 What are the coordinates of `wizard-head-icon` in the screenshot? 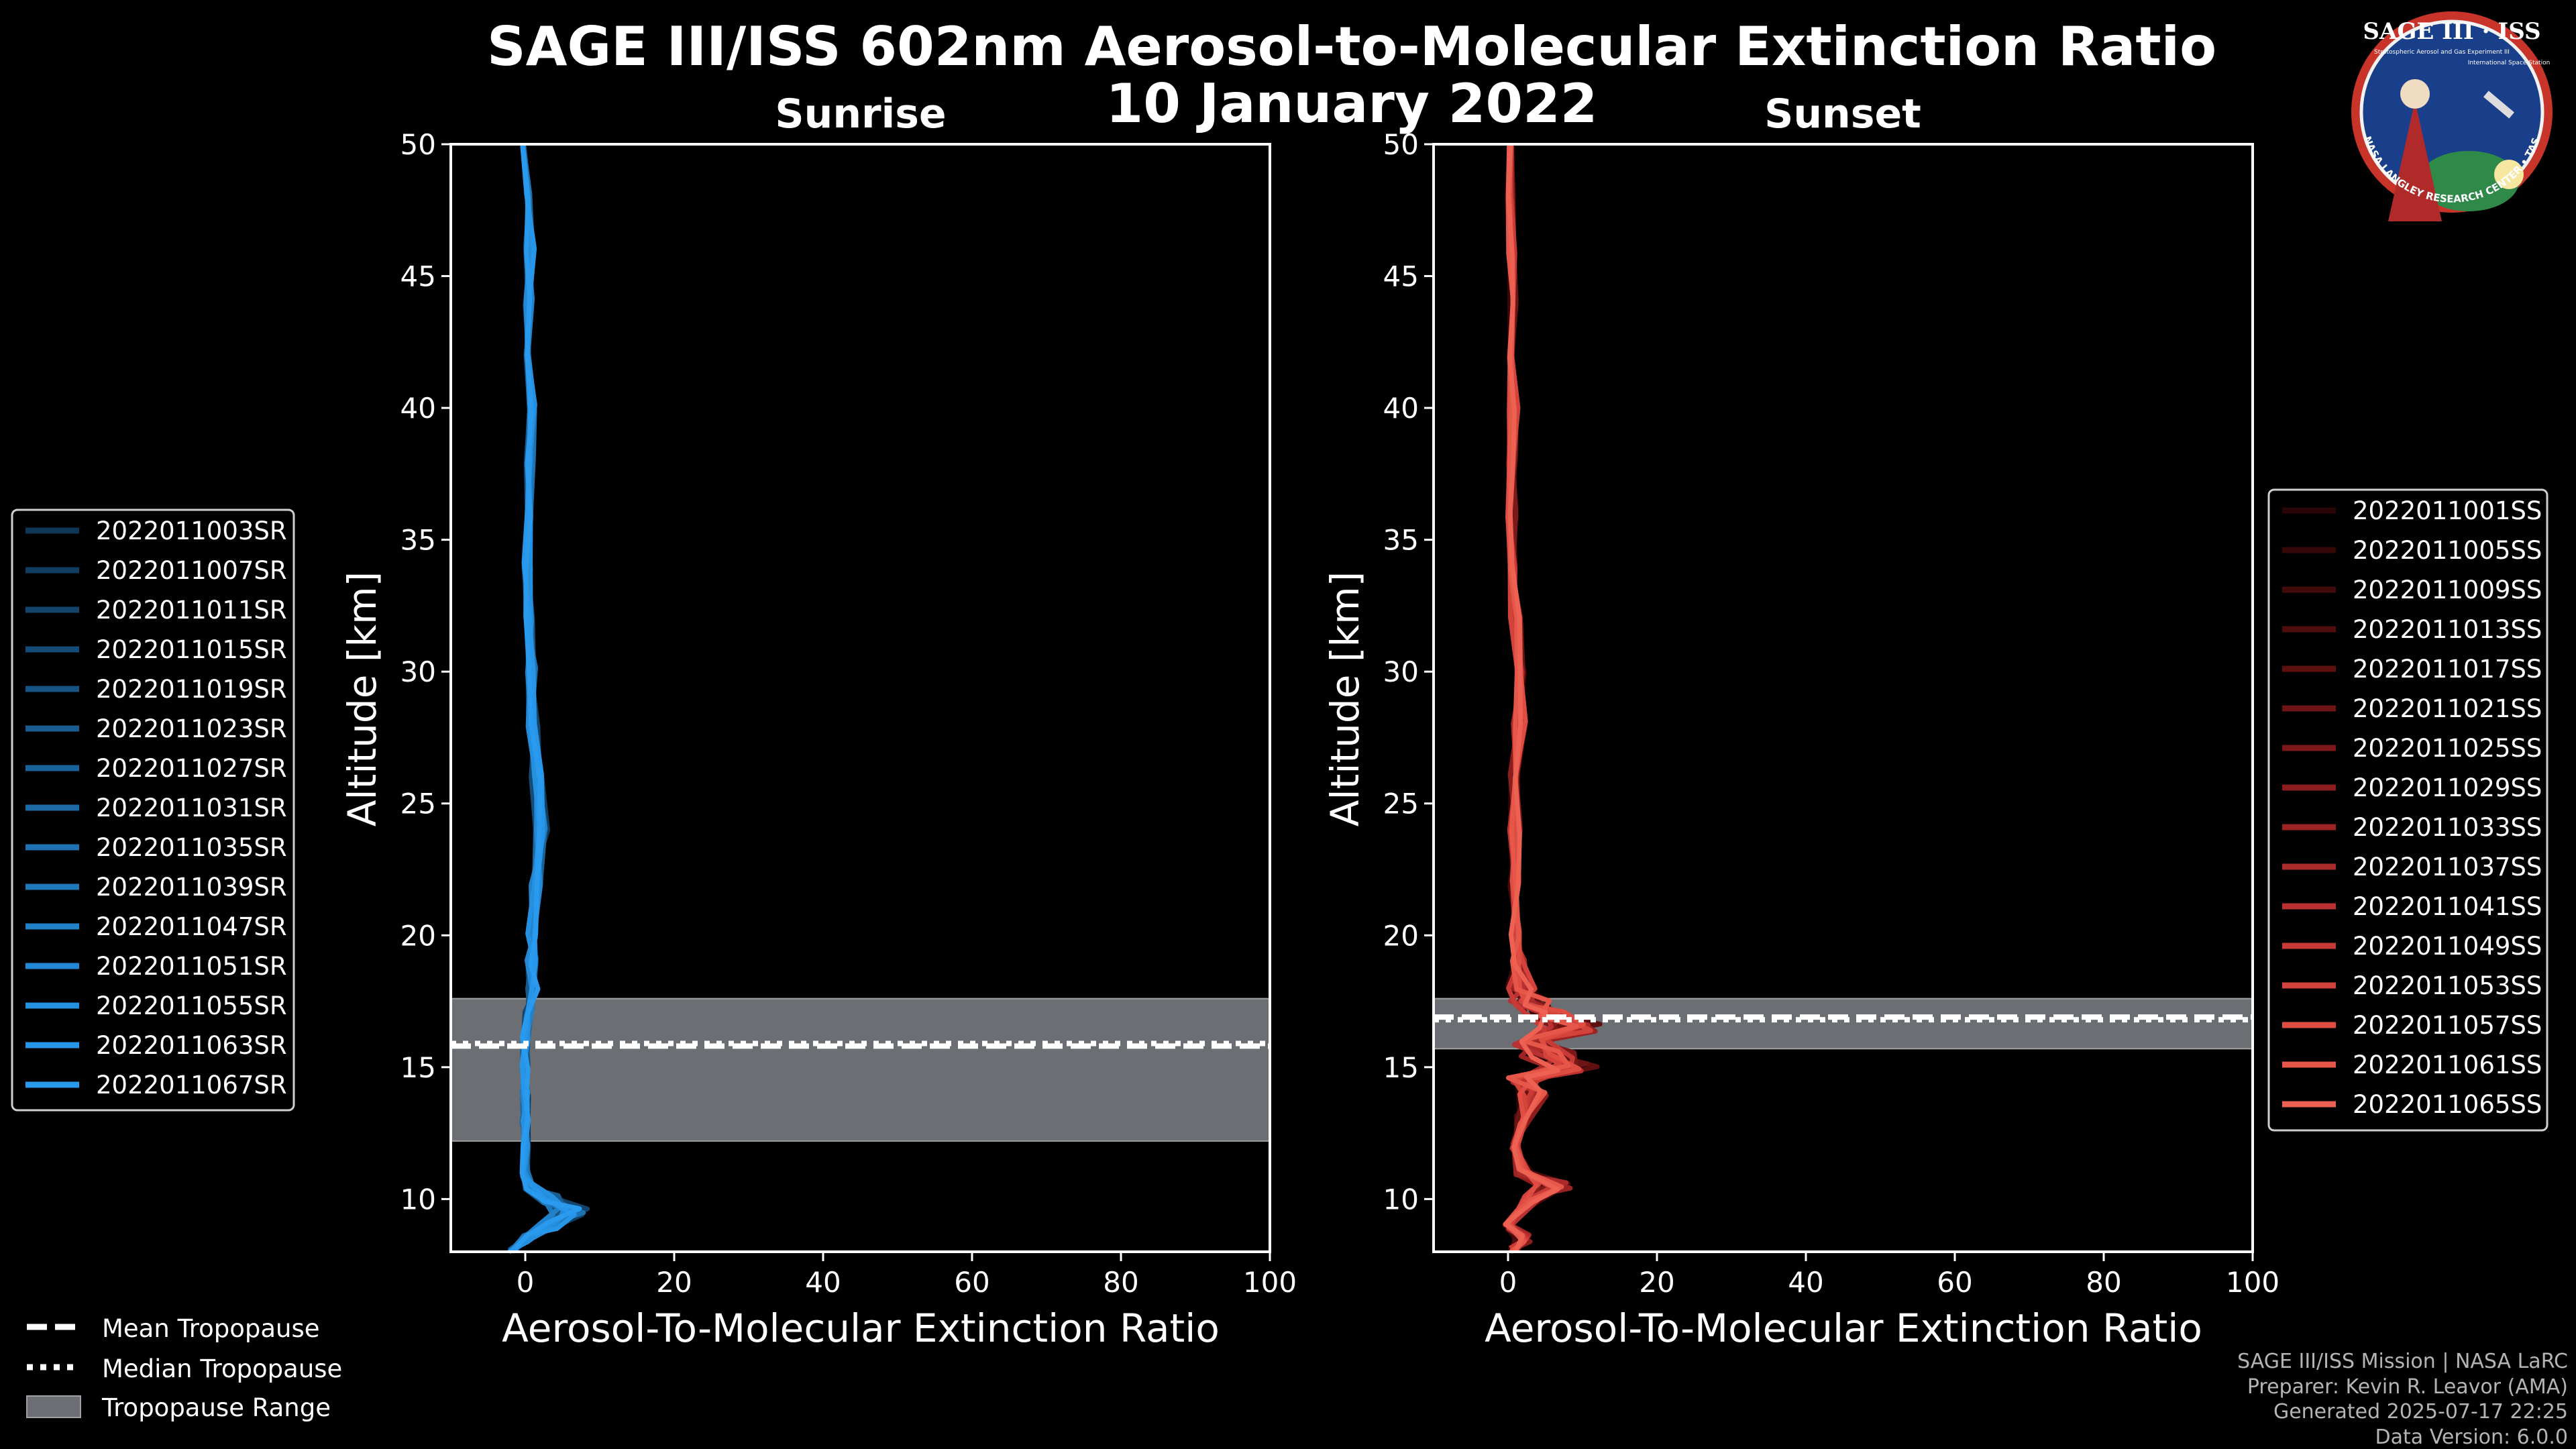 It's located at (2415, 94).